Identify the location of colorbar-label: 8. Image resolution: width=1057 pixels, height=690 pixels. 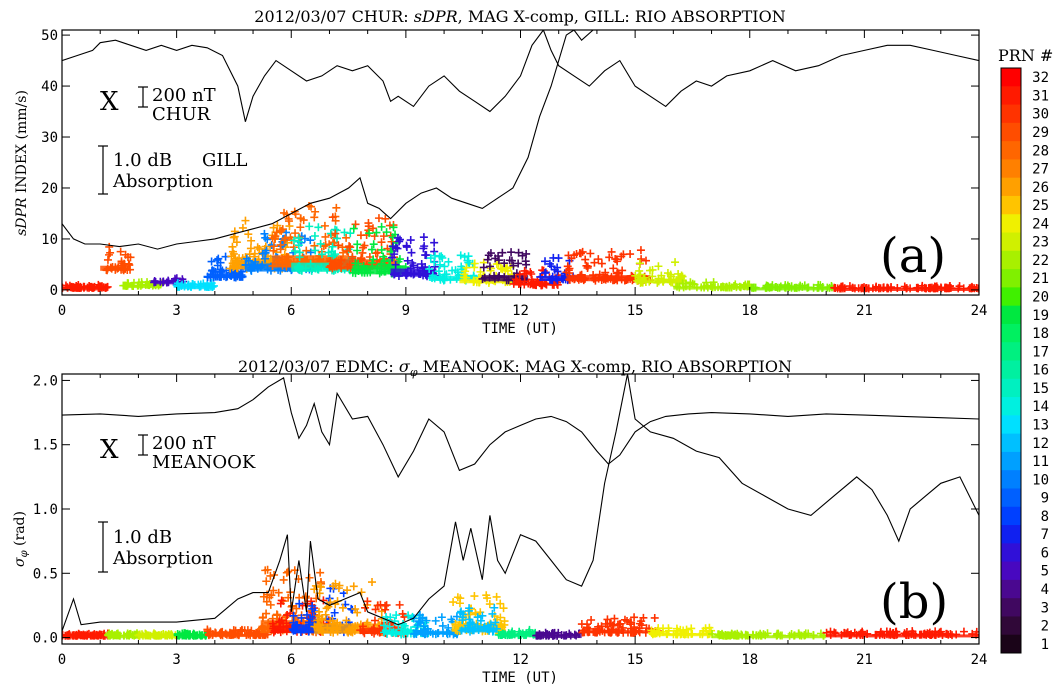
(1045, 517).